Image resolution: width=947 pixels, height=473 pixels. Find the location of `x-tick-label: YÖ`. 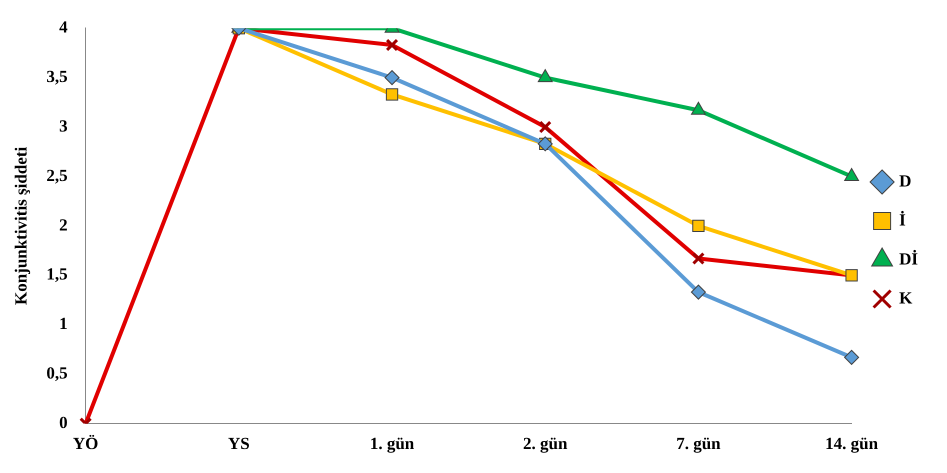

x-tick-label: YÖ is located at coordinates (85, 444).